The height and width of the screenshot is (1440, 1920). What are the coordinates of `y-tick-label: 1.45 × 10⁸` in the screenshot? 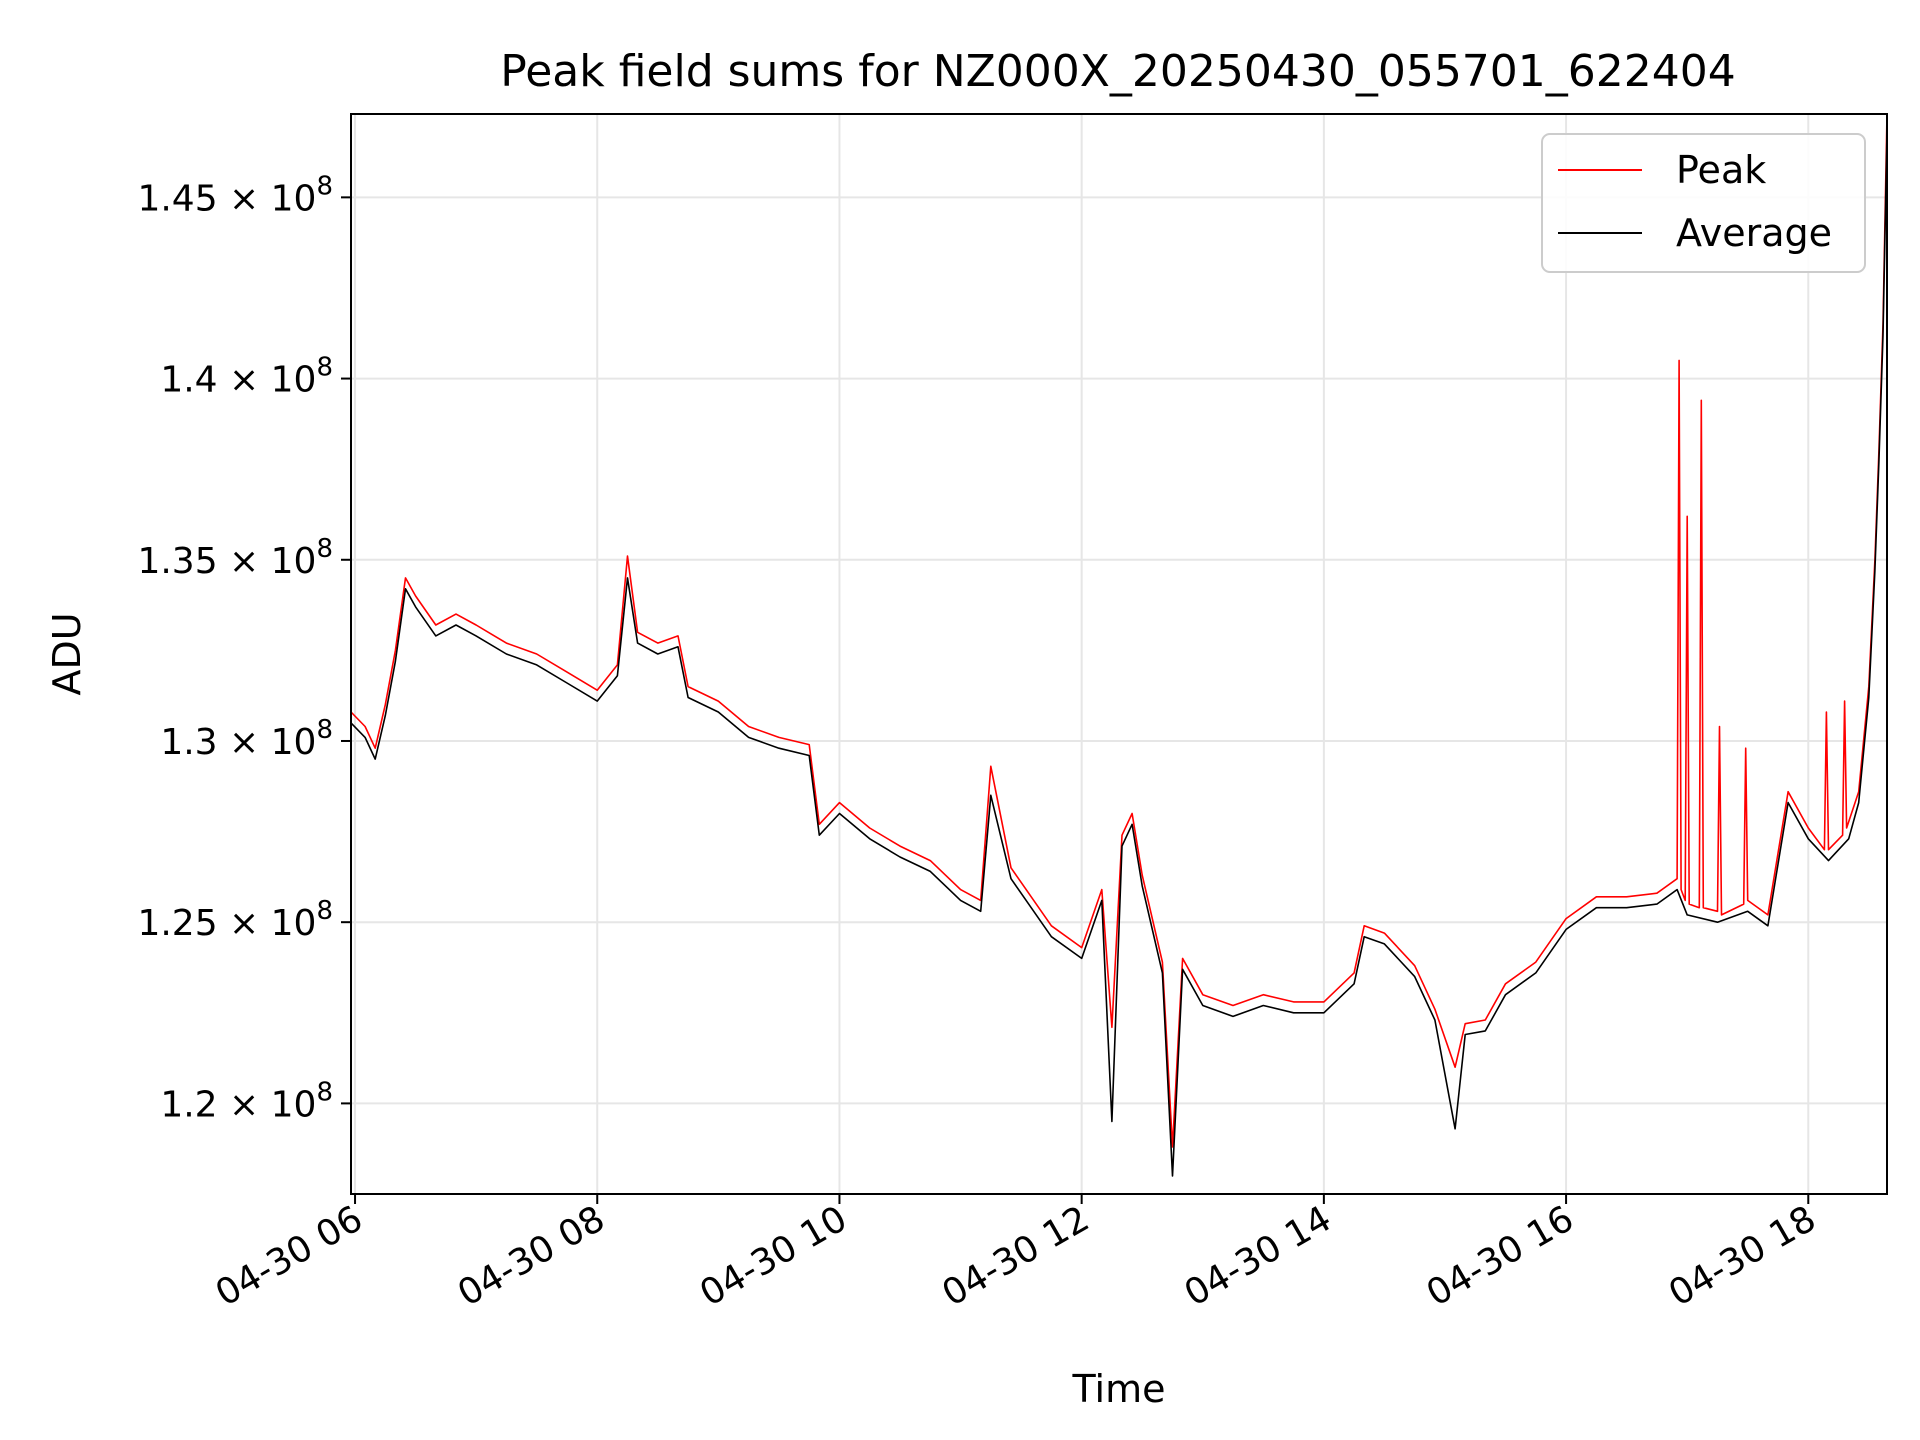 It's located at (235, 195).